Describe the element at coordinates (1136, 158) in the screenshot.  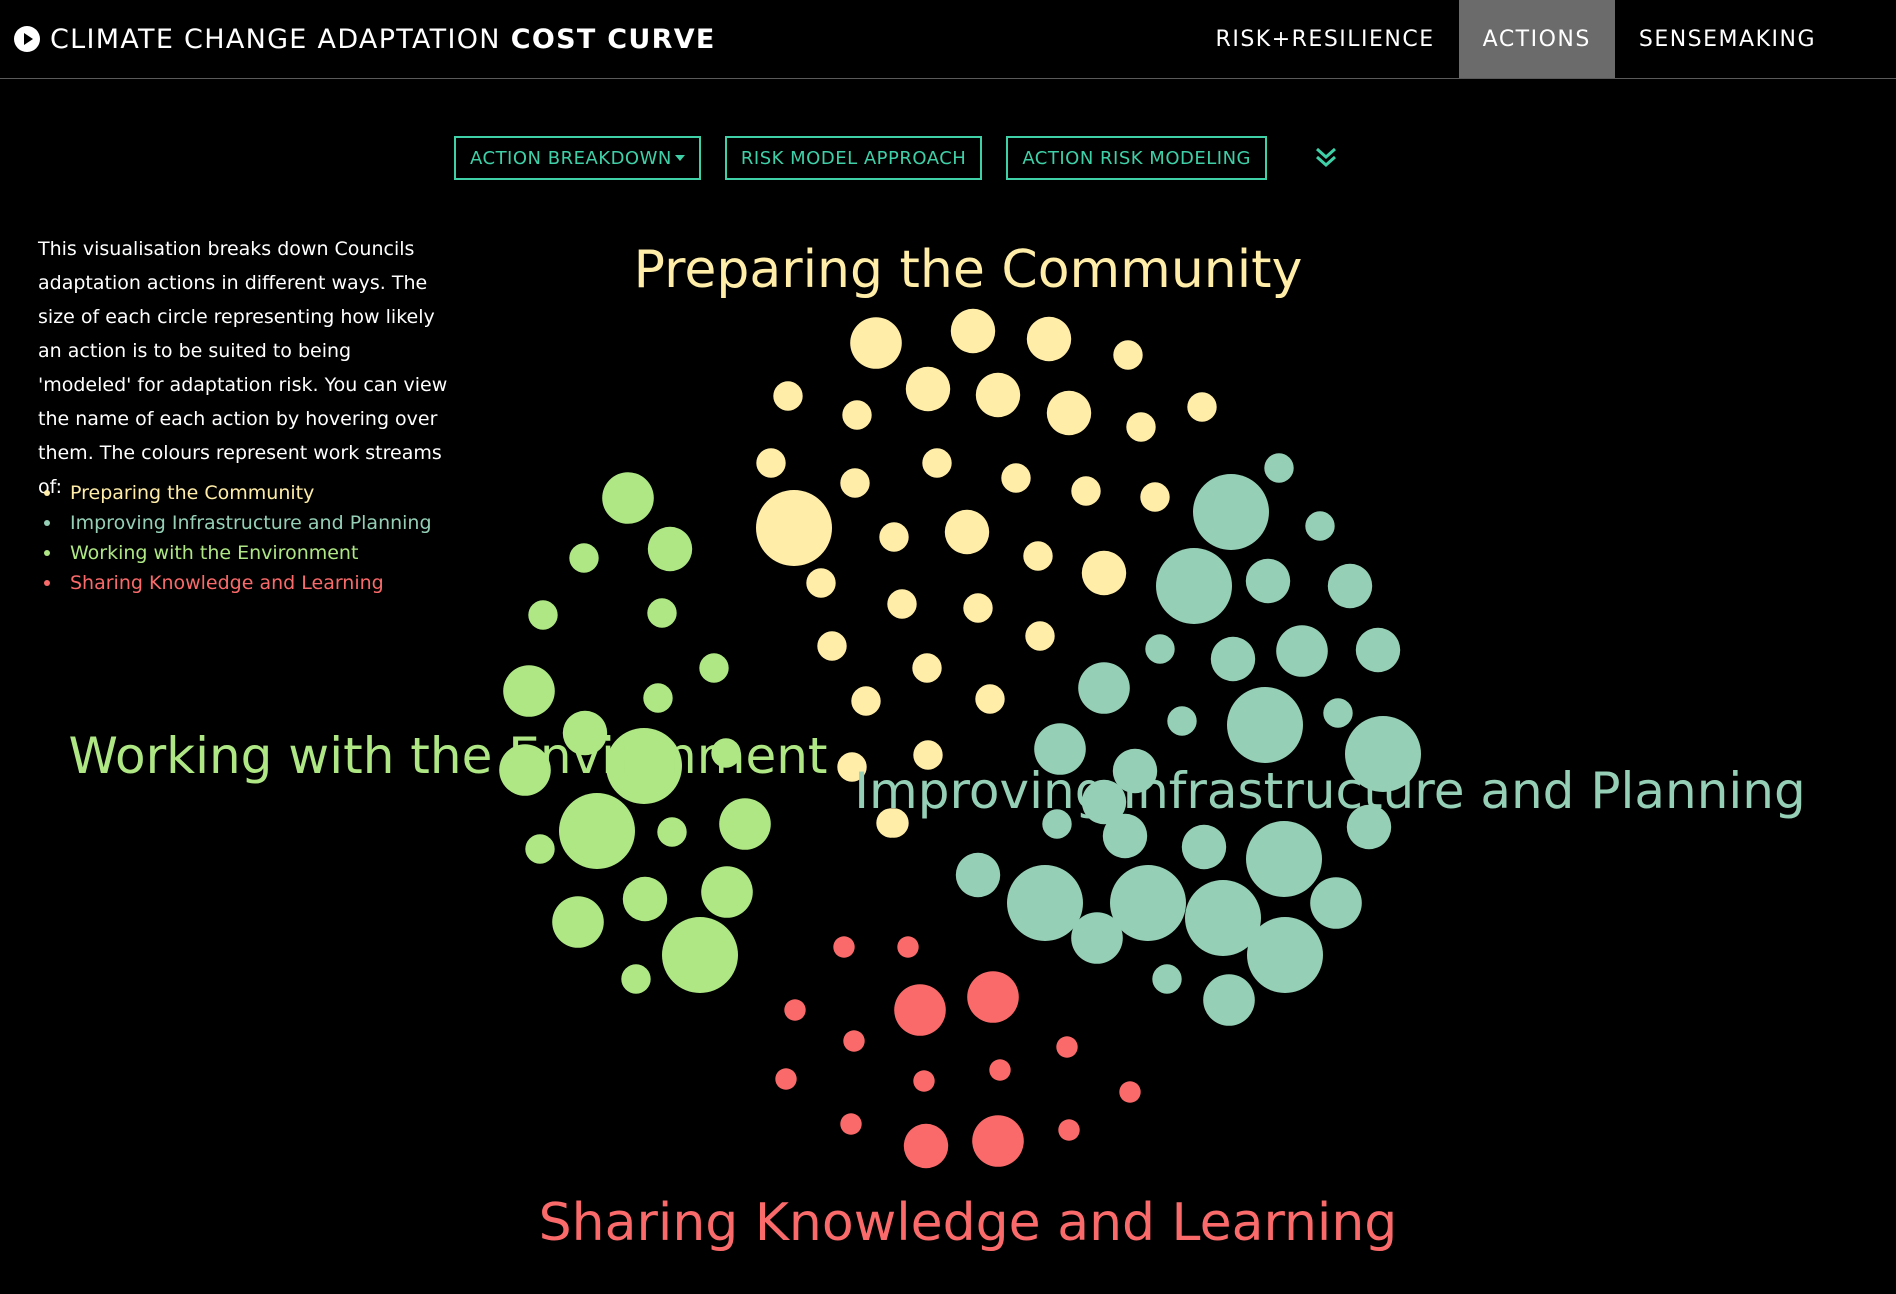
I see `action-risk-modeling-button: ACTION RISK MODELING` at that location.